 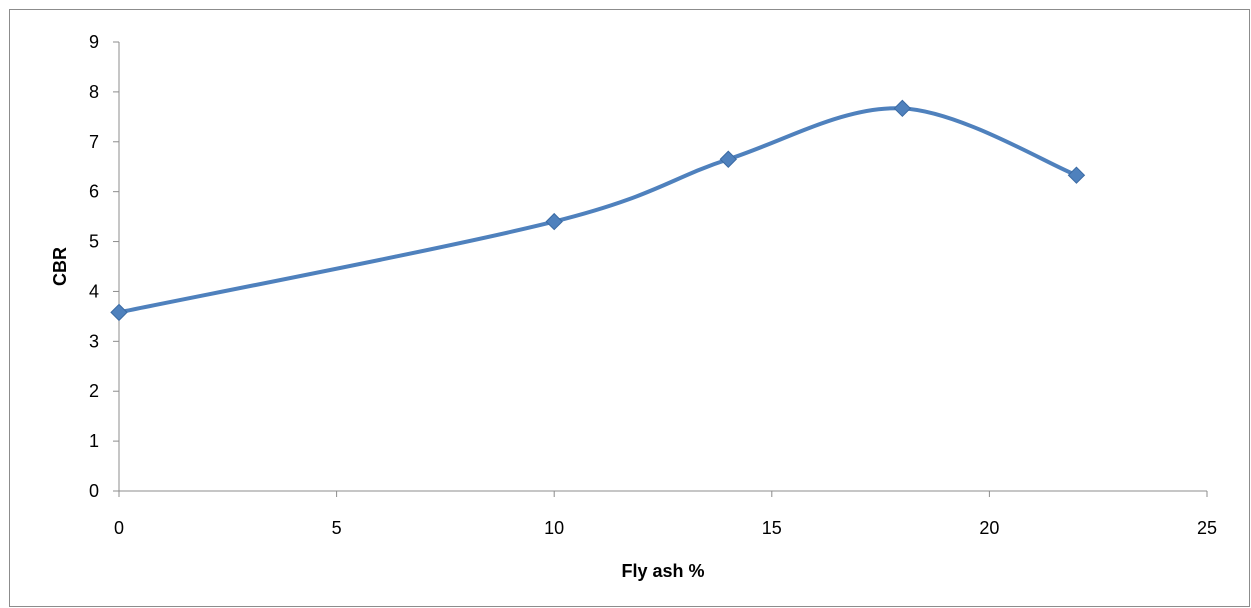 I want to click on x-tick-label: 20, so click(x=989, y=528).